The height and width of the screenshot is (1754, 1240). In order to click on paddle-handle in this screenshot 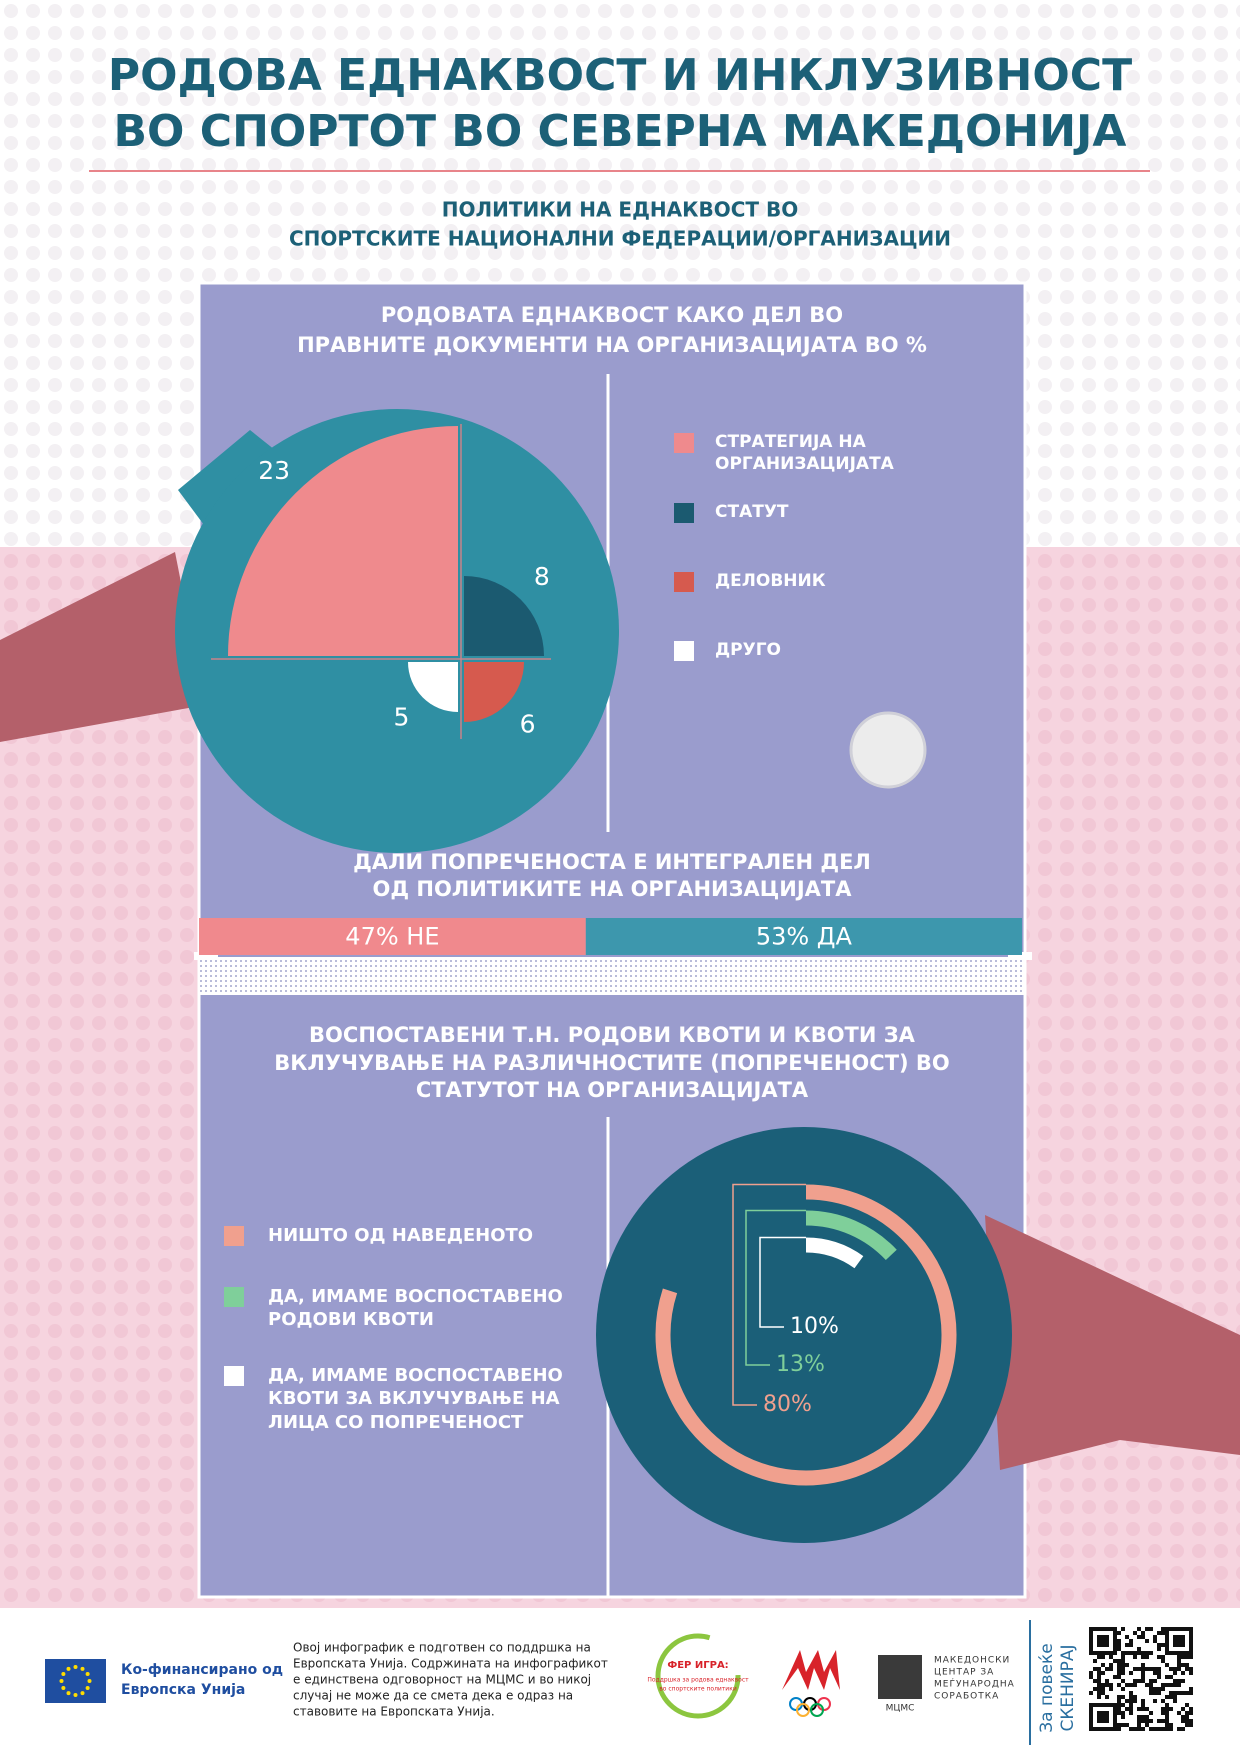, I will do `click(102, 647)`.